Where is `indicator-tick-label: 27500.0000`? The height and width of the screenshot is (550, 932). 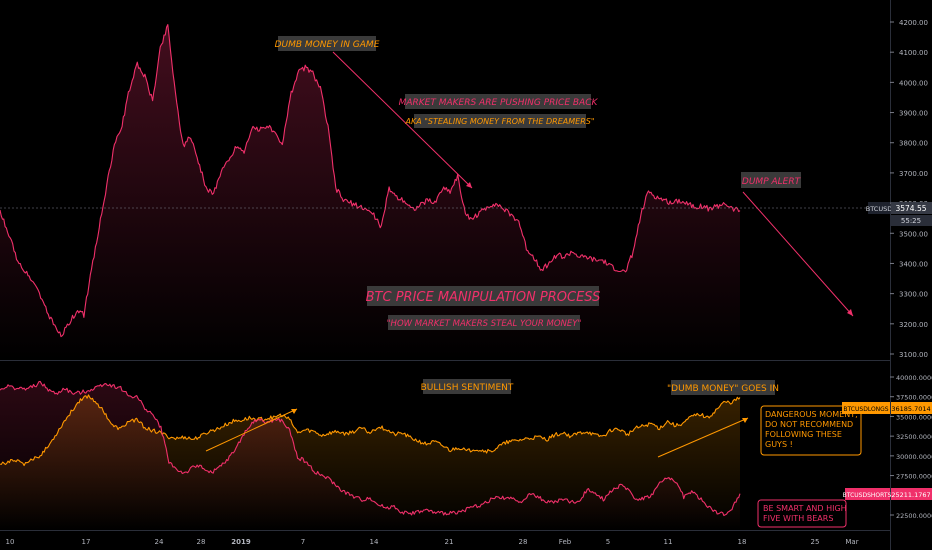
indicator-tick-label: 27500.0000 is located at coordinates (914, 477).